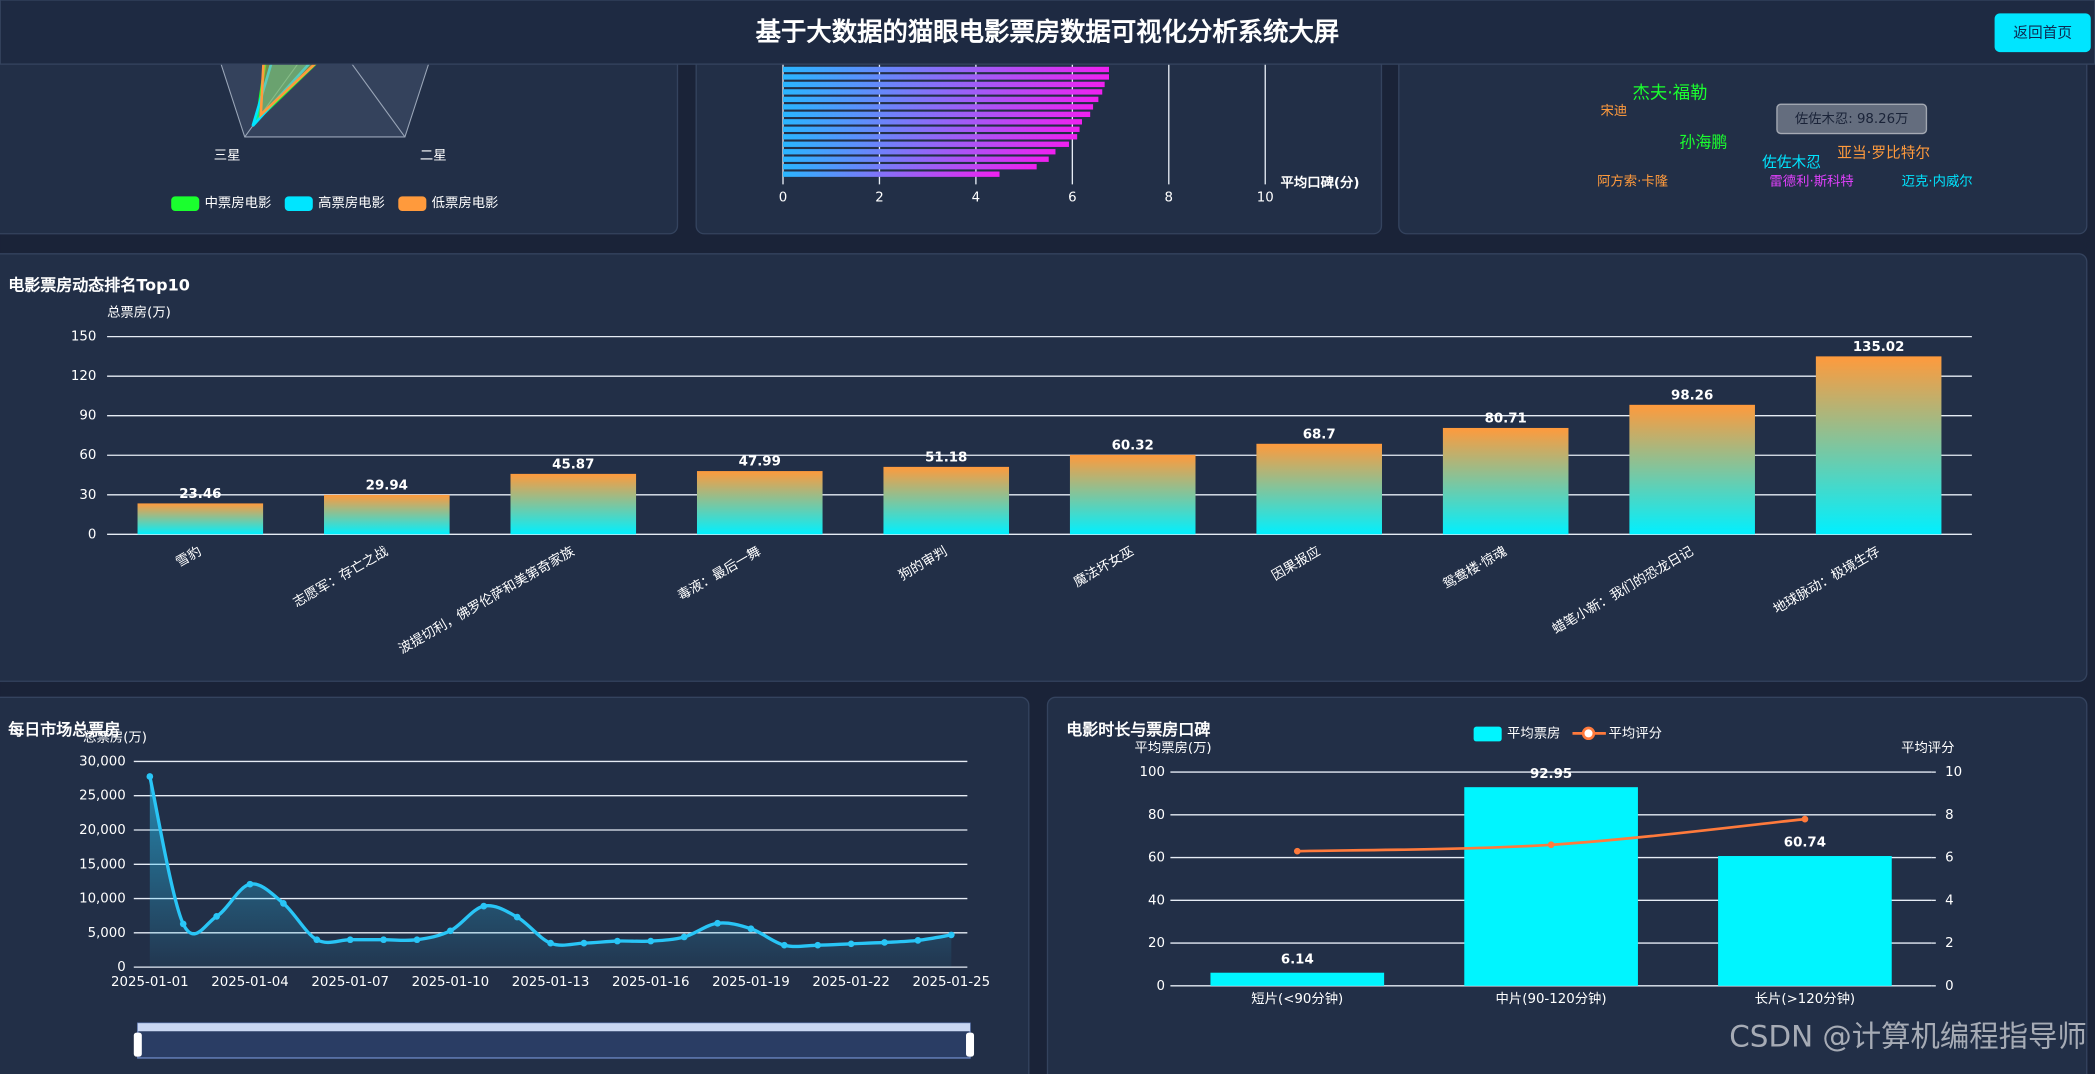  Describe the element at coordinates (1152, 772) in the screenshot. I see `y-tick-label: 100` at that location.